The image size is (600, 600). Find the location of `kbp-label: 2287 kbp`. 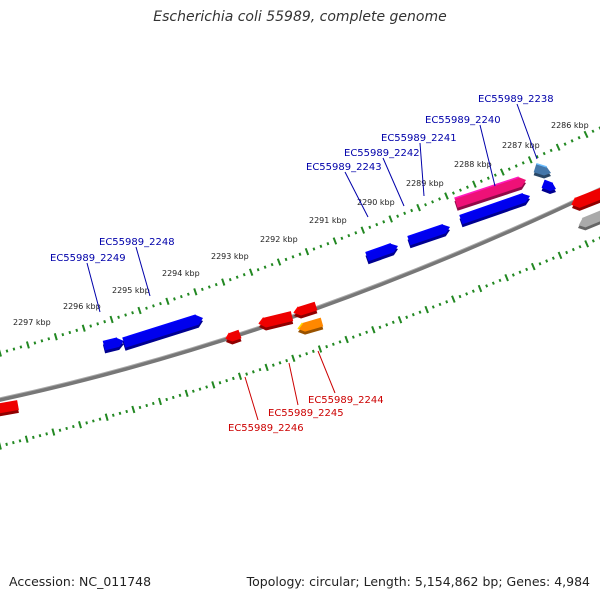

kbp-label: 2287 kbp is located at coordinates (521, 145).